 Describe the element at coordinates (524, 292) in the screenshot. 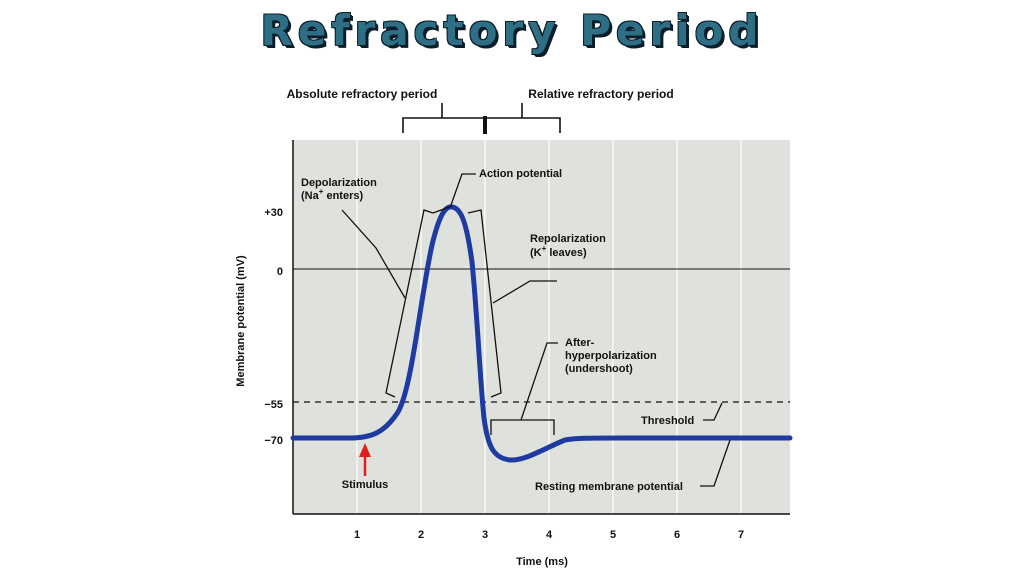

I see `repolarization-leader` at that location.